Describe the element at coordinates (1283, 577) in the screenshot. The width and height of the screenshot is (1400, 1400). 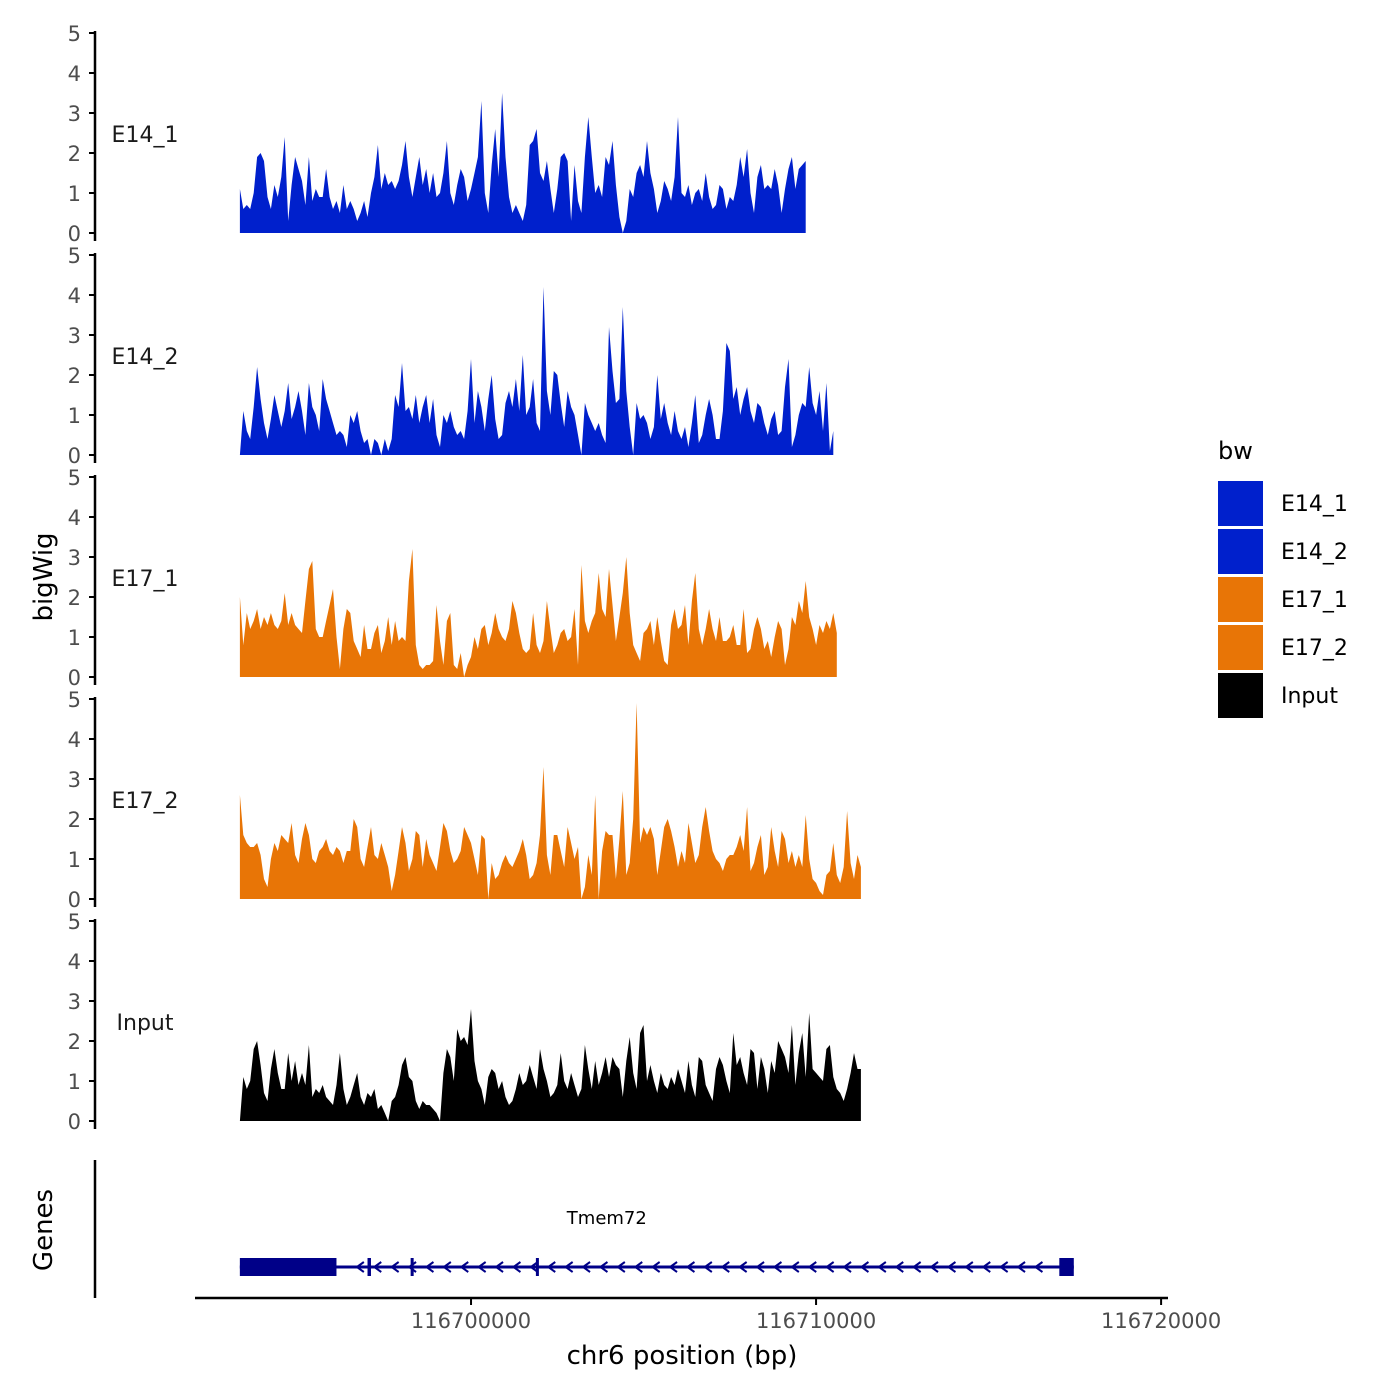
I see `legend: bw E14_1 E14_2 E17_1 E17_2 Input` at that location.